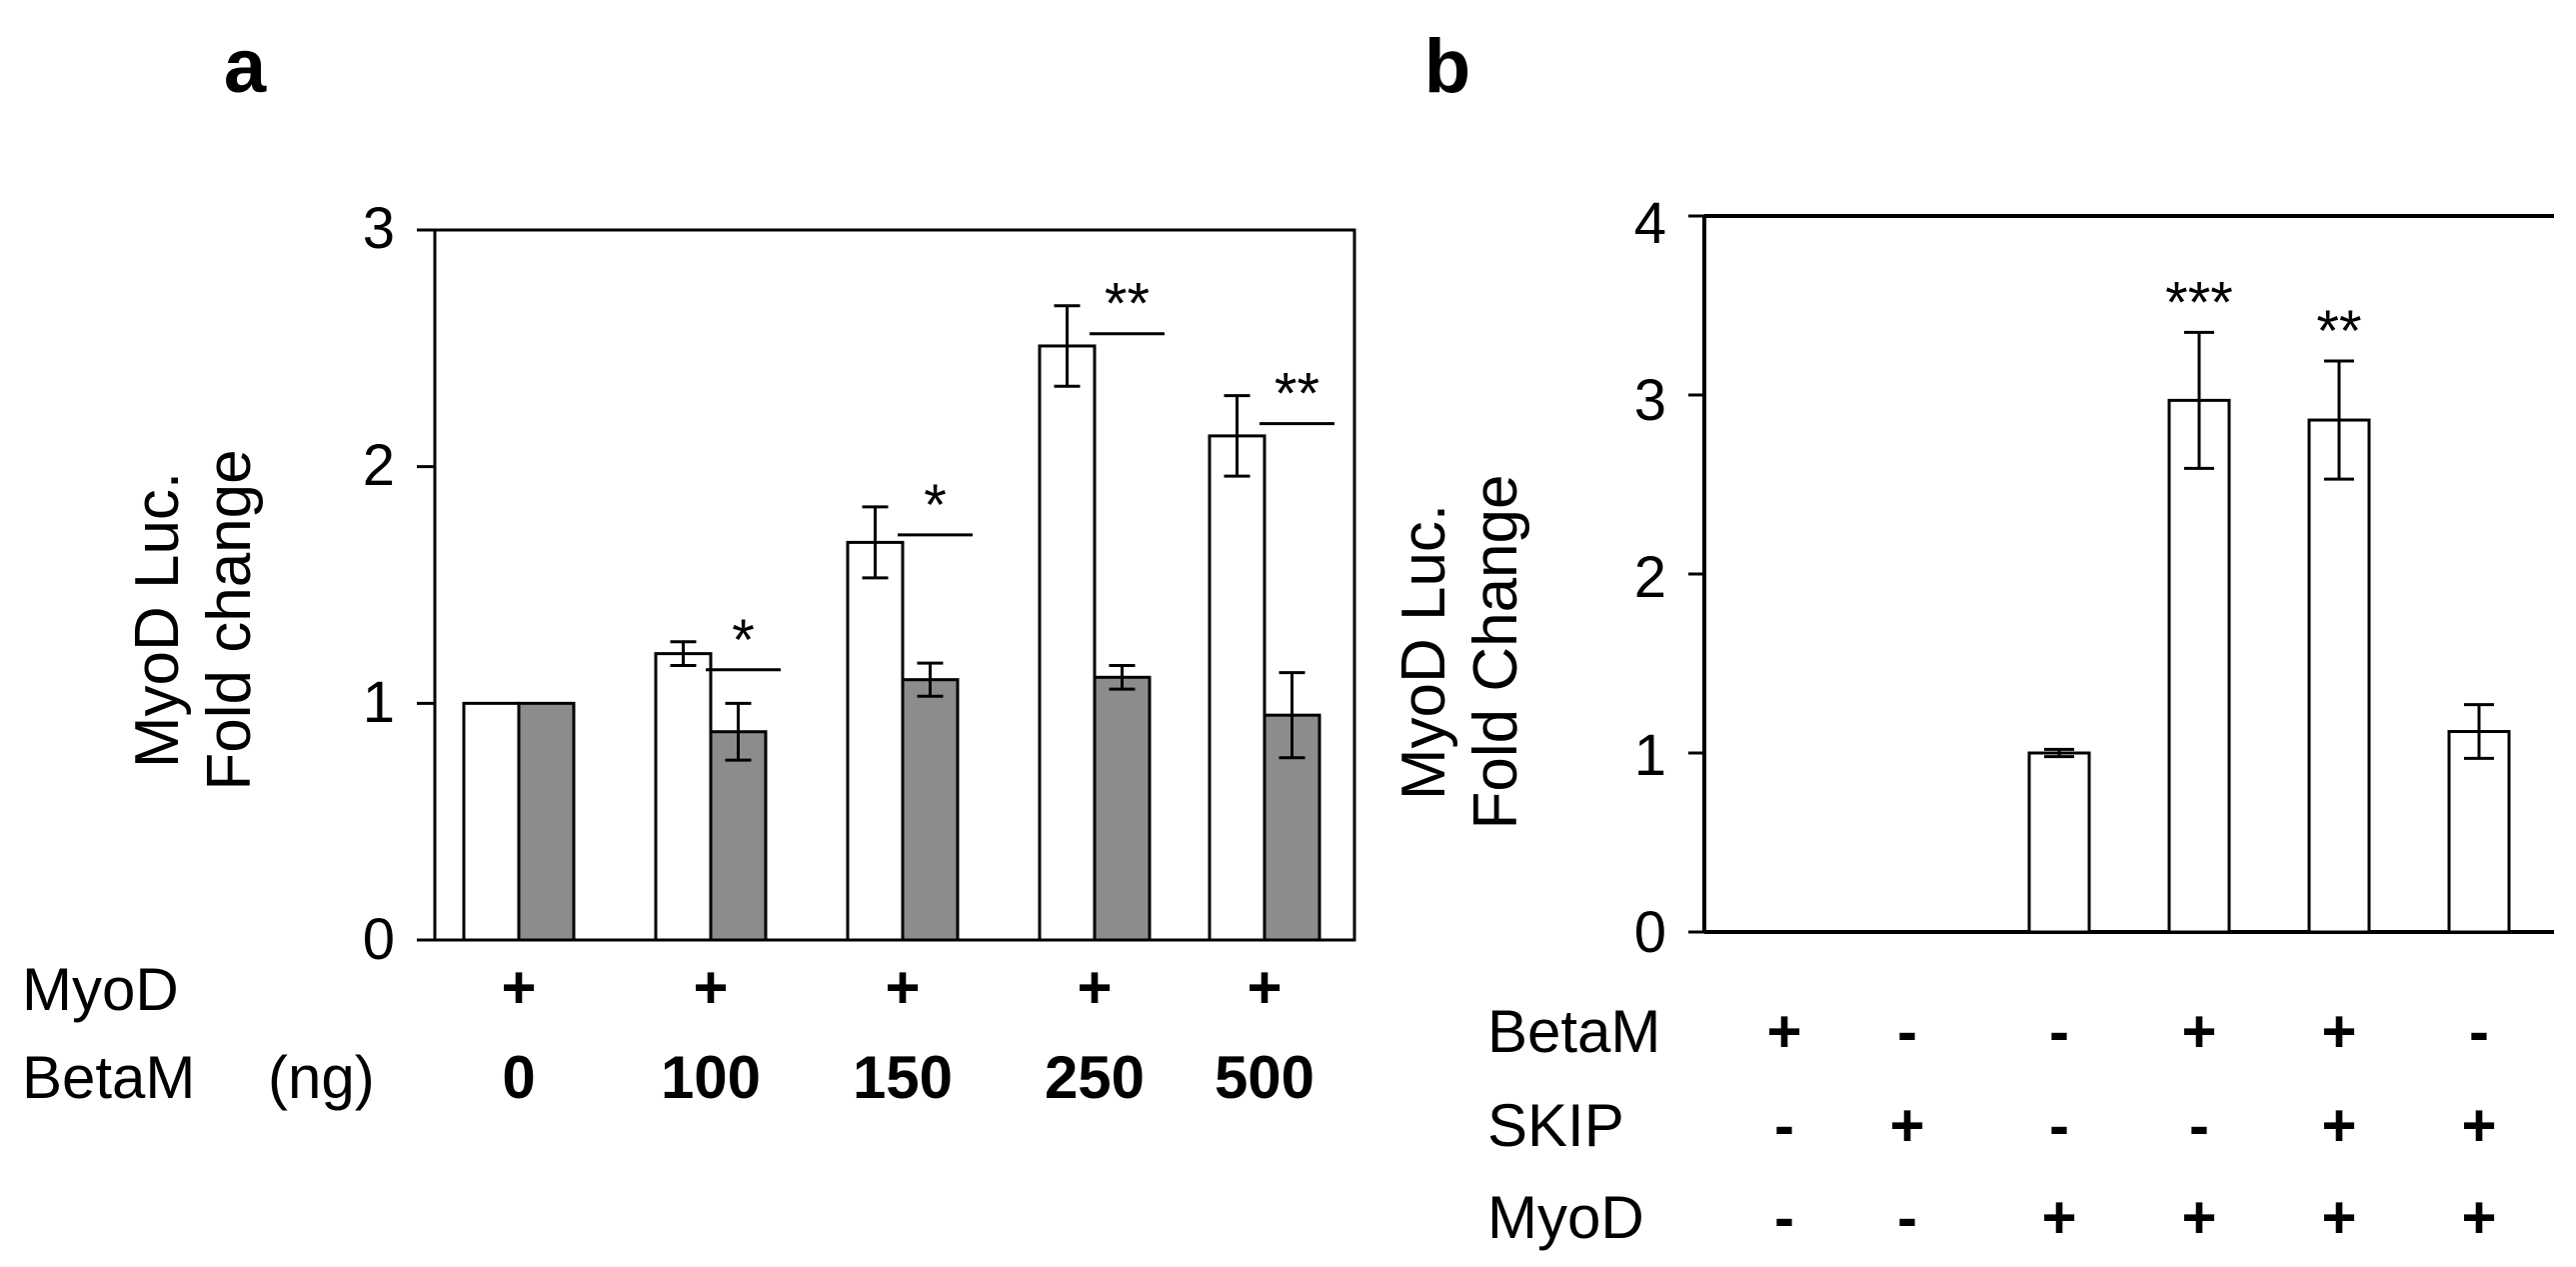 The image size is (2576, 1267). What do you see at coordinates (379, 465) in the screenshot?
I see `panel-a-ytick-2: 2` at bounding box center [379, 465].